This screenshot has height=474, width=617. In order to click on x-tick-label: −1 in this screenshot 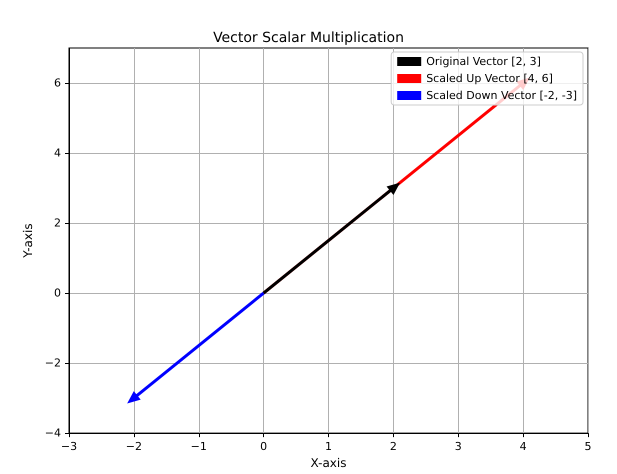, I will do `click(198, 447)`.